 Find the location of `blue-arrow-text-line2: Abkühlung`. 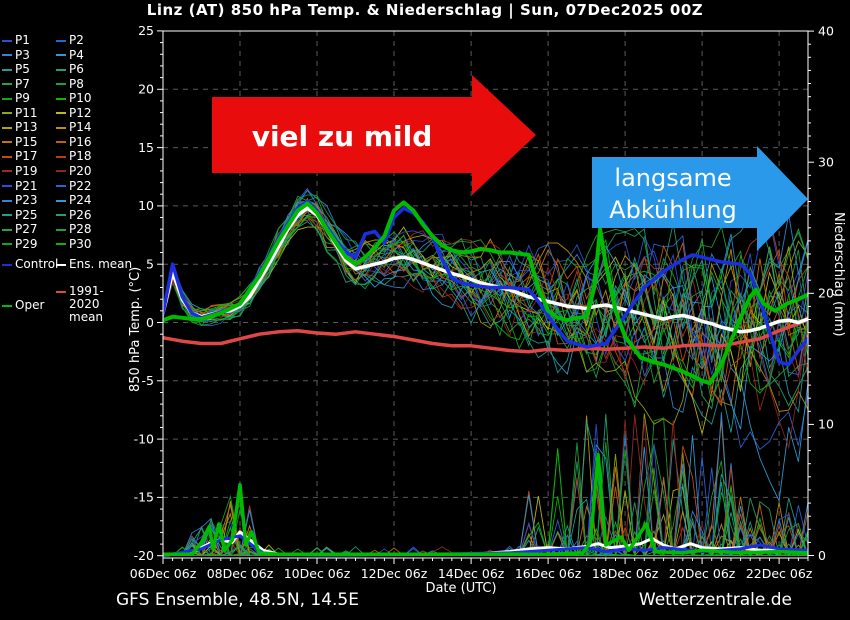

blue-arrow-text-line2: Abkühlung is located at coordinates (673, 210).